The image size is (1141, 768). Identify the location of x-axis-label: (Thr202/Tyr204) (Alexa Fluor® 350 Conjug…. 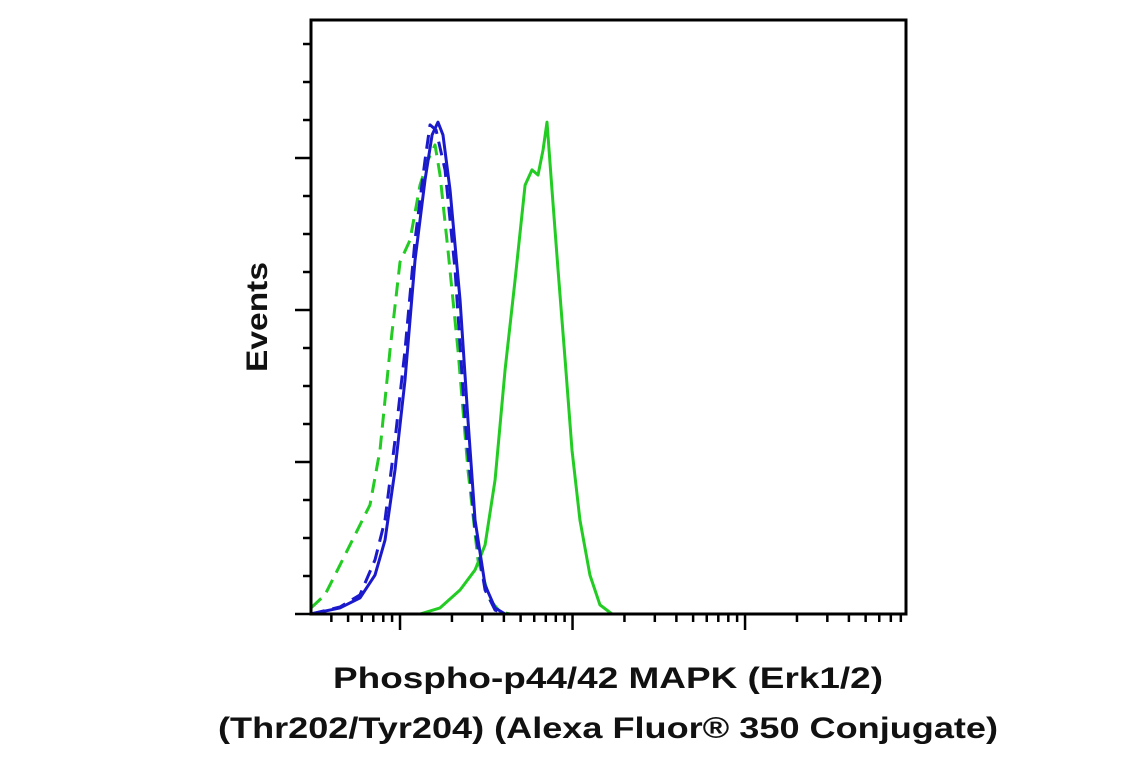
(608, 728).